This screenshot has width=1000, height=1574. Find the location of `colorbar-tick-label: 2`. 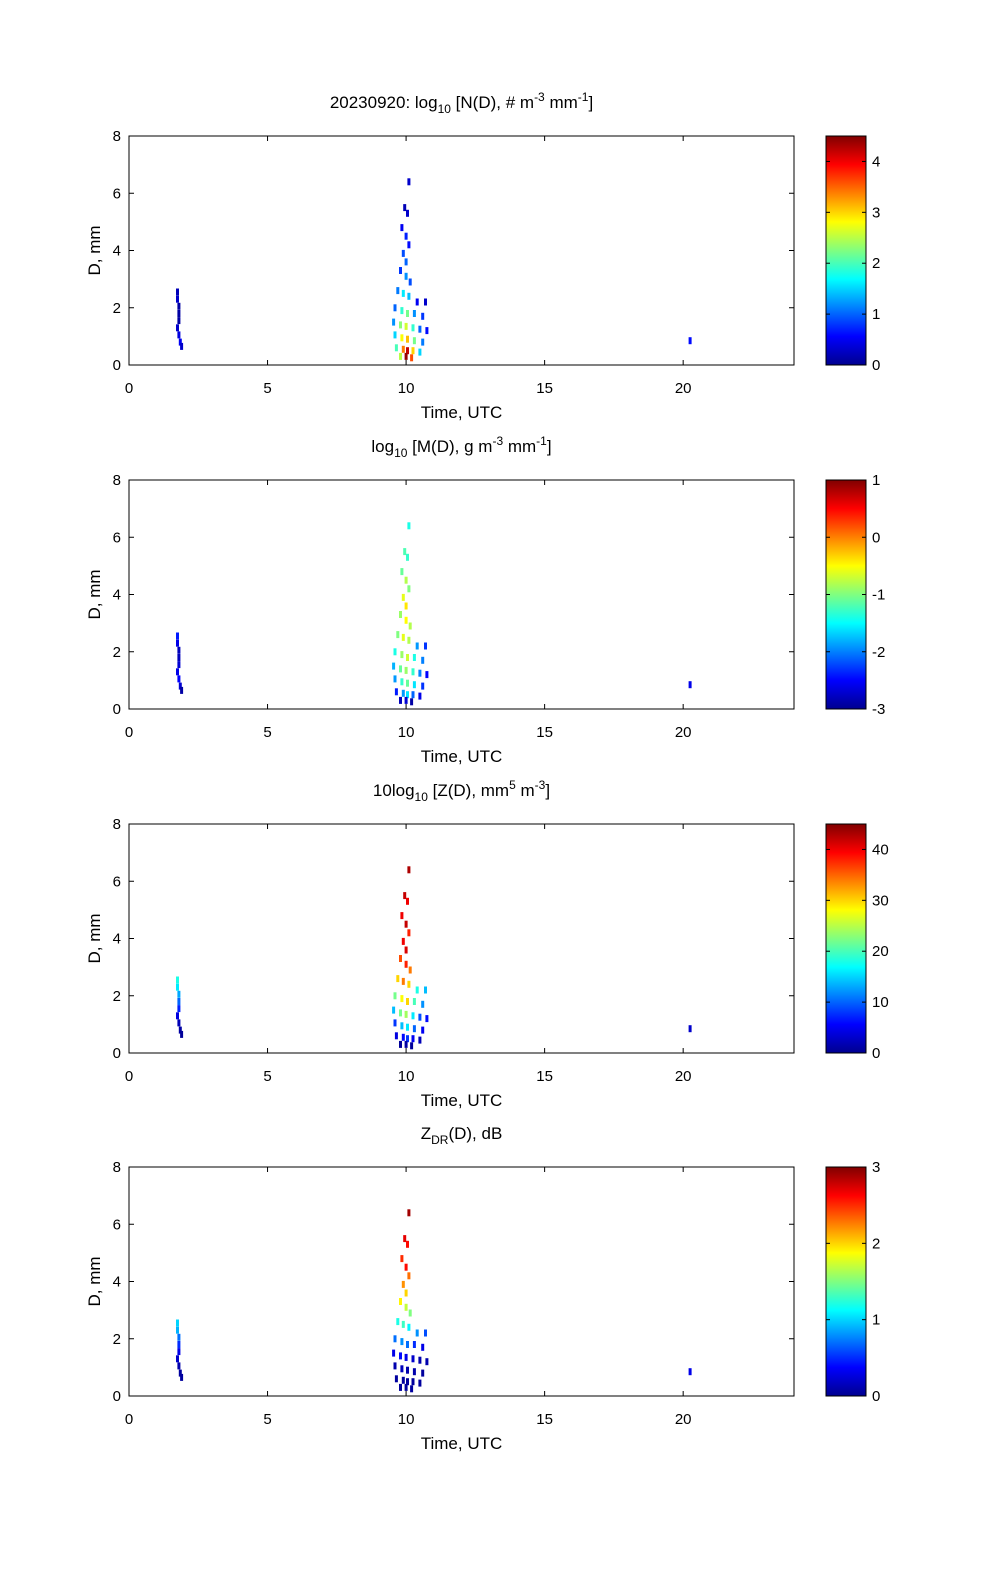

colorbar-tick-label: 2 is located at coordinates (876, 1243).